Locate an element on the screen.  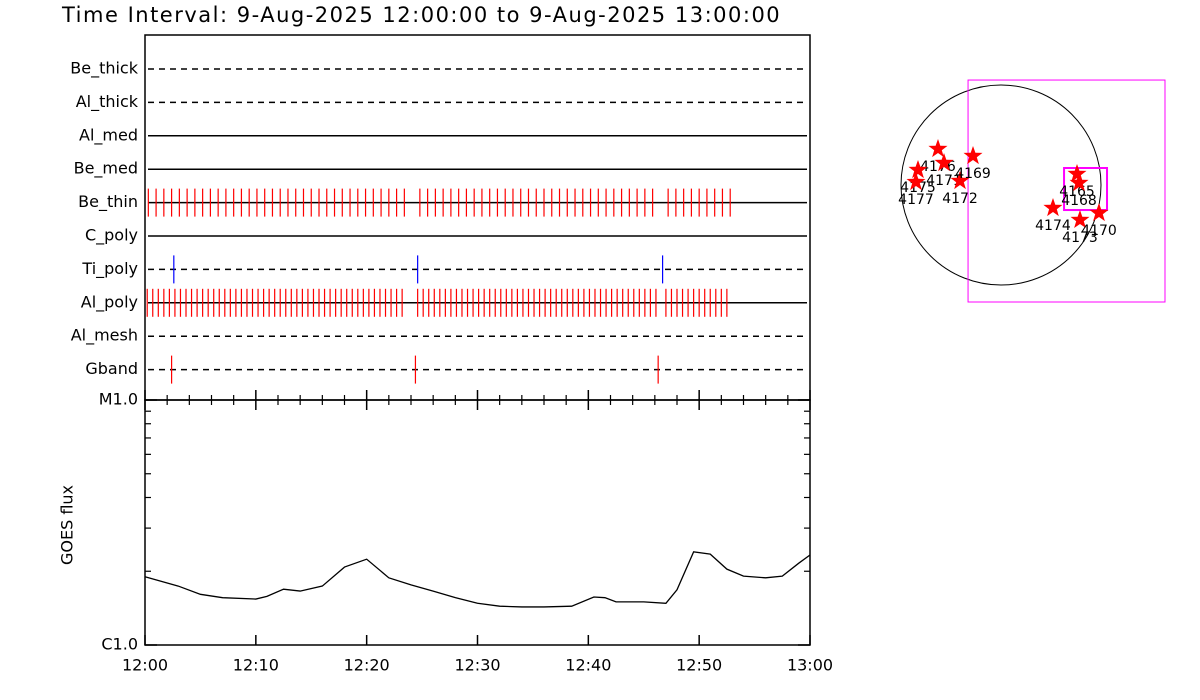
y-tick-label: C1.0 is located at coordinates (119, 644).